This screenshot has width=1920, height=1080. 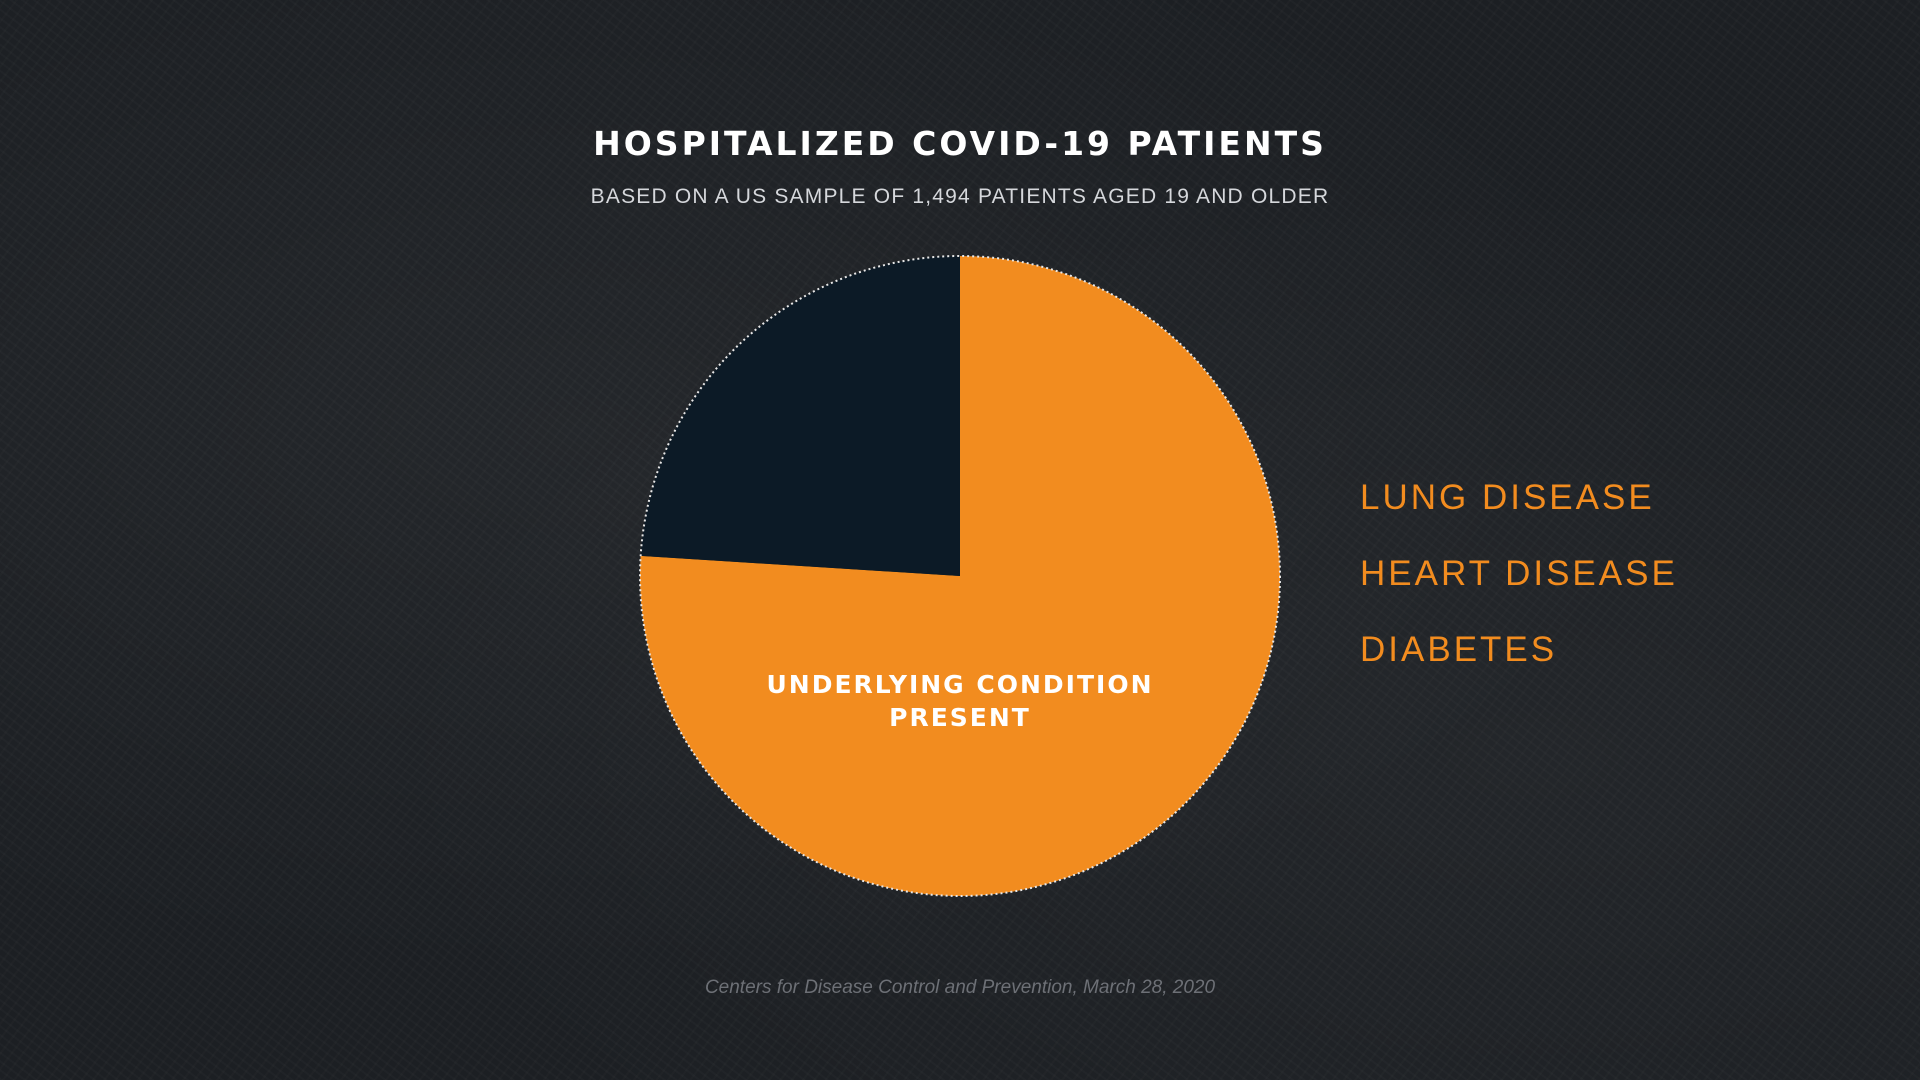 What do you see at coordinates (1519, 573) in the screenshot?
I see `condition-heart-disease: HEART DISEASE` at bounding box center [1519, 573].